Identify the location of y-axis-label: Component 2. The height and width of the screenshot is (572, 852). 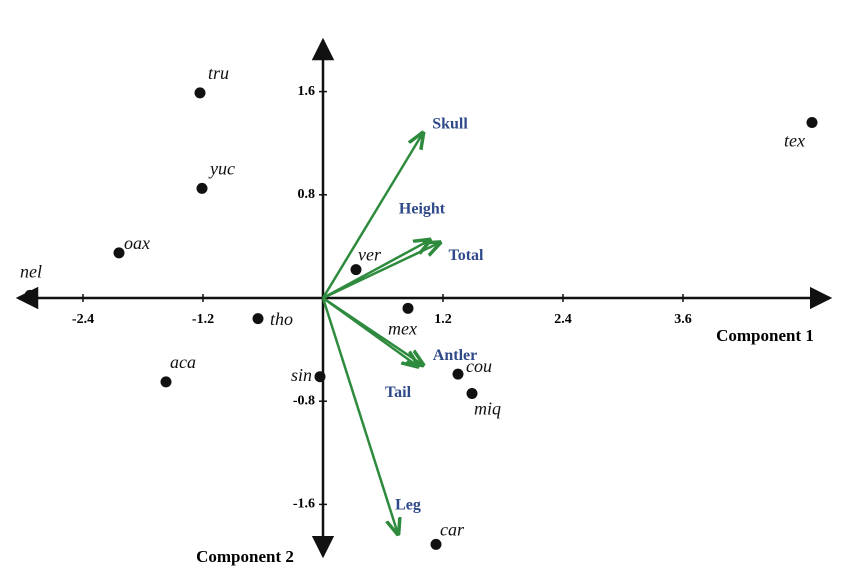
(245, 556).